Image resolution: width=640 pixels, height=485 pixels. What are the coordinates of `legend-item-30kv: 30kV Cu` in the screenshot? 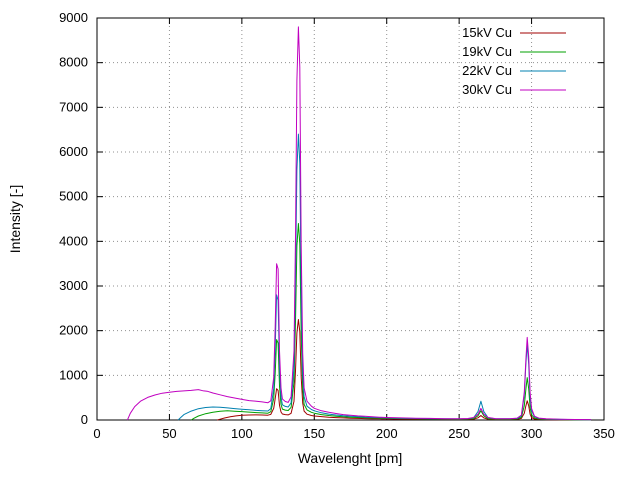 It's located at (514, 89).